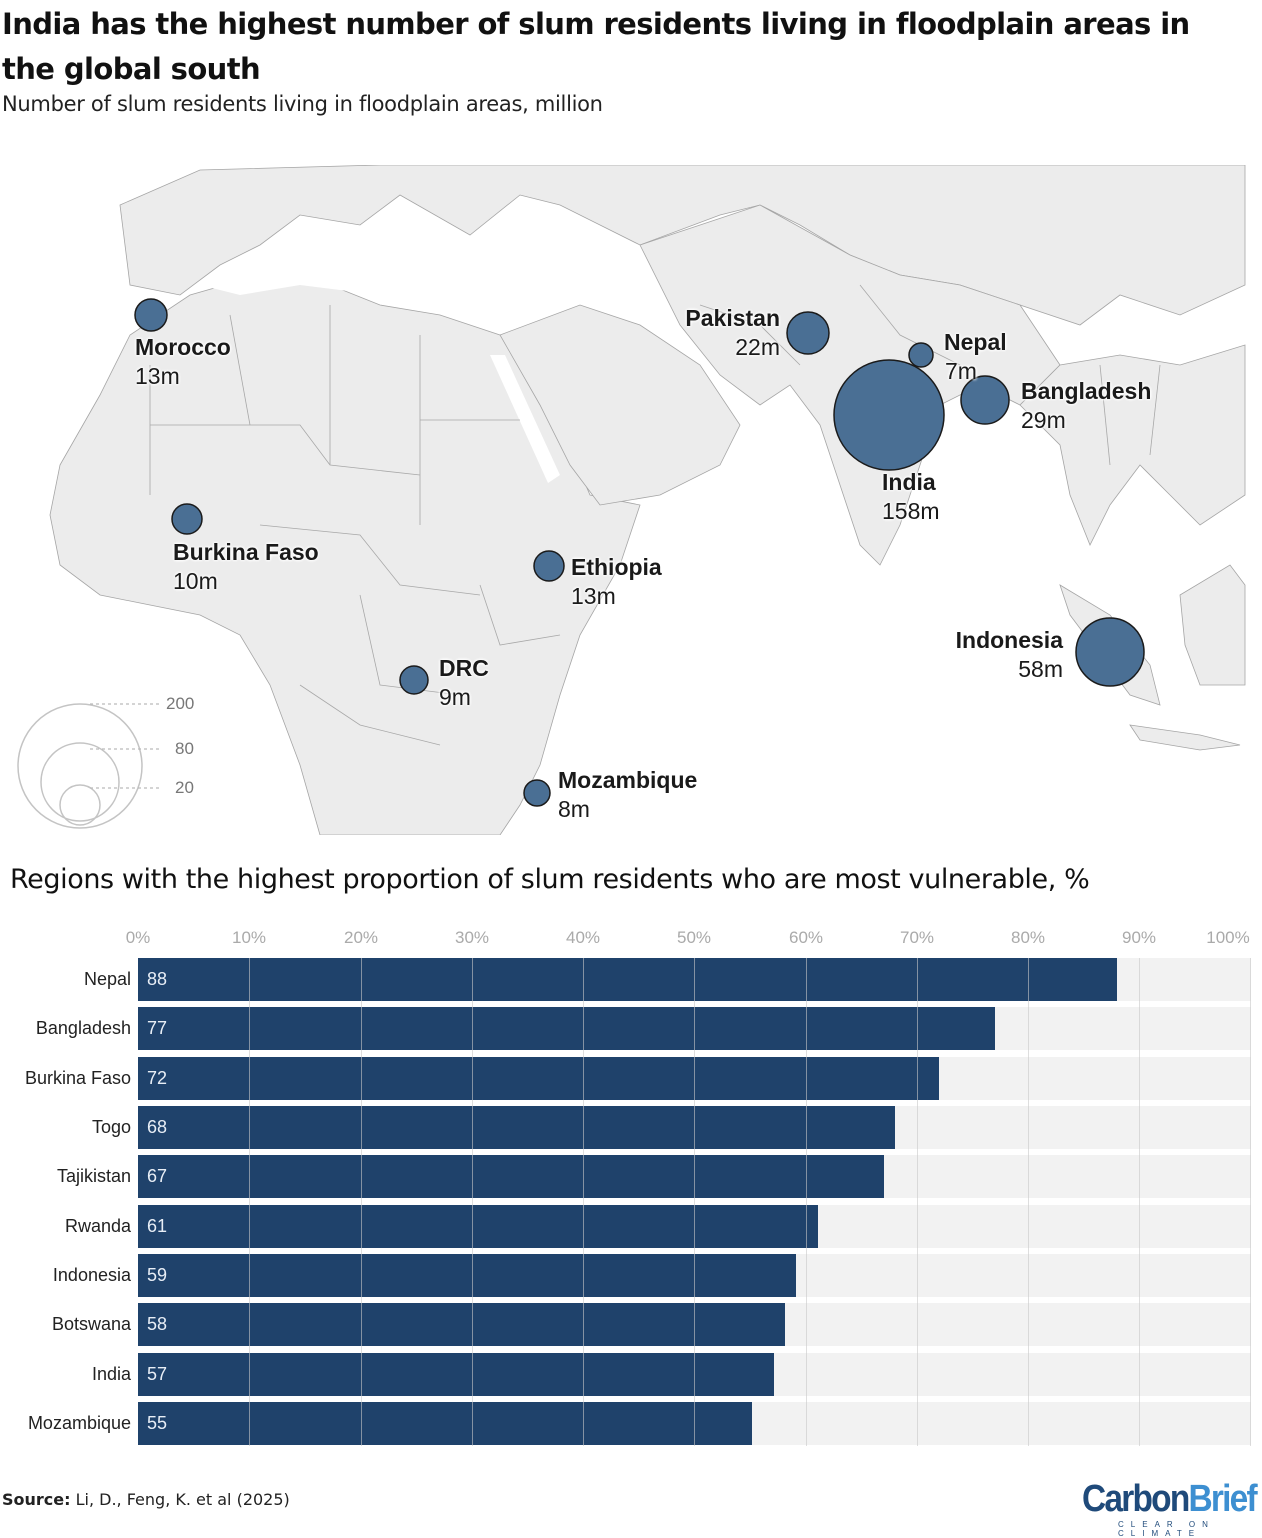 The image size is (1262, 1538). What do you see at coordinates (93, 1176) in the screenshot?
I see `bar-label: Tajikistan` at bounding box center [93, 1176].